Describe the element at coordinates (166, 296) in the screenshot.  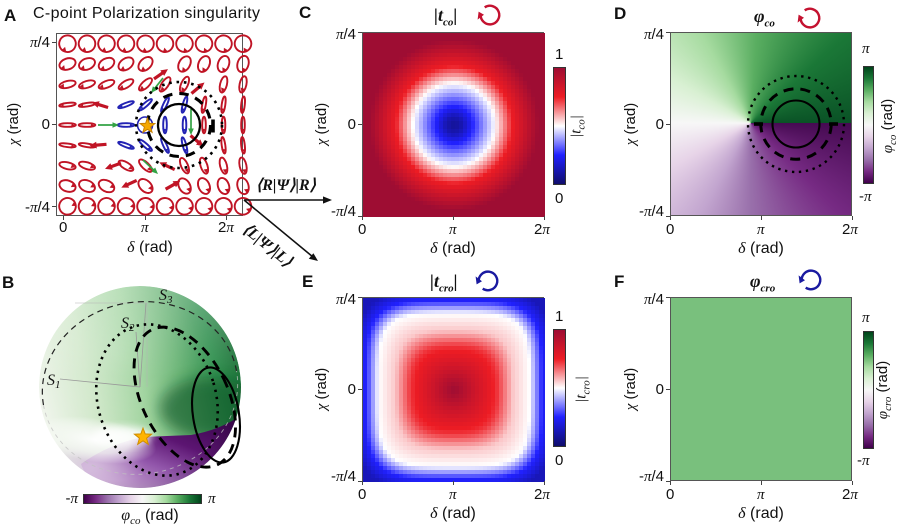
I see `svg-text: S3` at that location.